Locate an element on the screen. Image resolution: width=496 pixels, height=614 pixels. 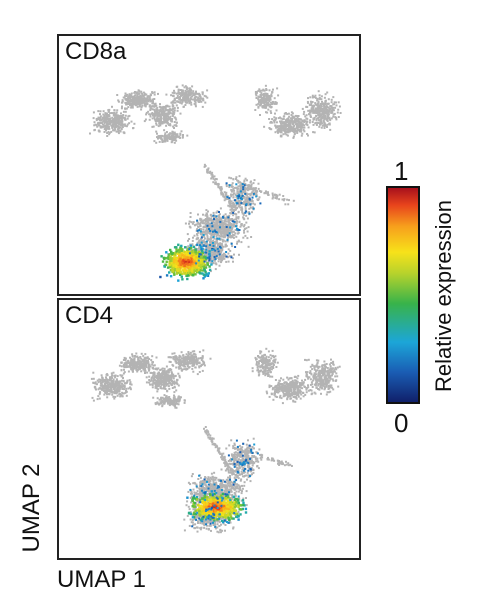
cd4-expression is located at coordinates (222, 483).